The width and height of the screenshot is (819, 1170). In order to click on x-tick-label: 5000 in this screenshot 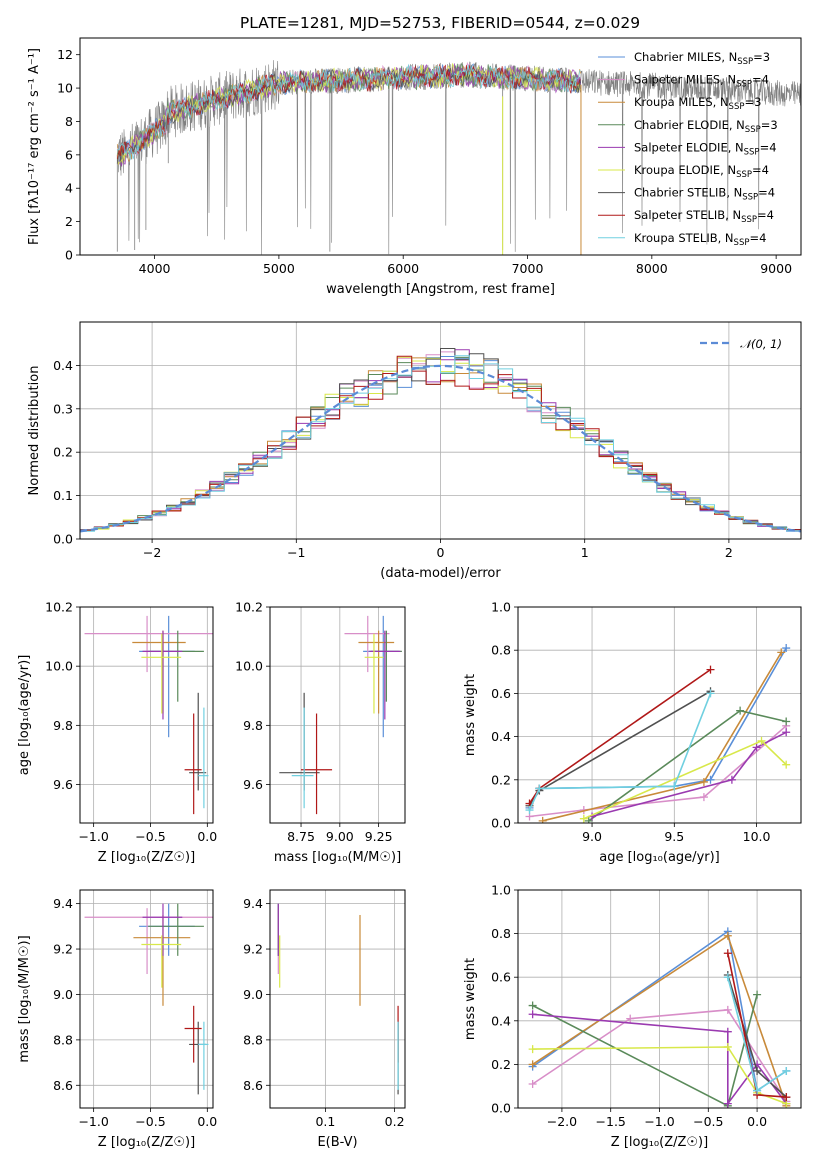, I will do `click(279, 268)`.